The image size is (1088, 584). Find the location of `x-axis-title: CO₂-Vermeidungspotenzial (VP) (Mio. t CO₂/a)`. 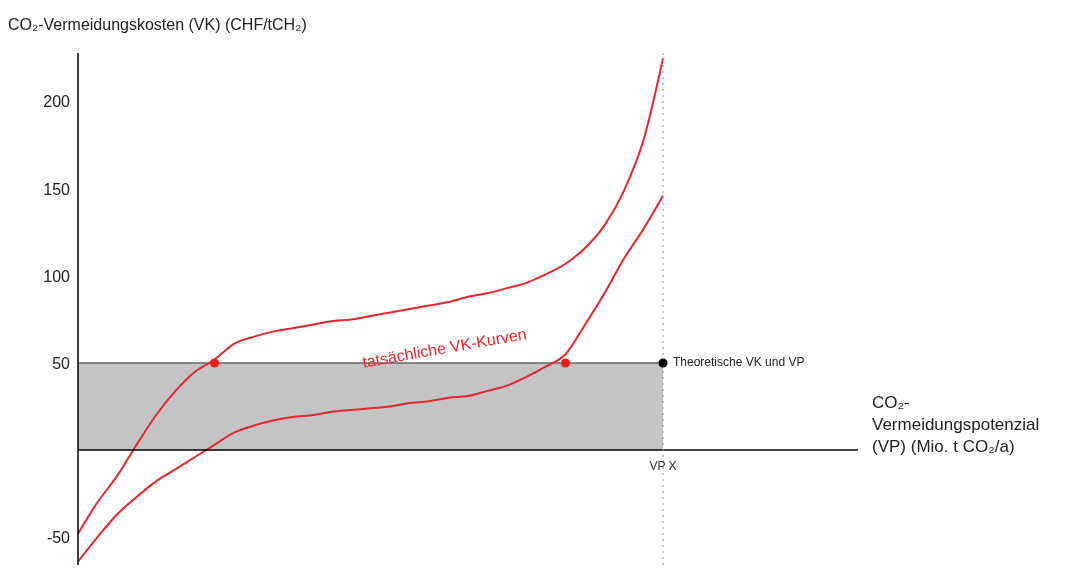

x-axis-title: CO₂-Vermeidungspotenzial (VP) (Mio. t CO₂/a) is located at coordinates (956, 425).